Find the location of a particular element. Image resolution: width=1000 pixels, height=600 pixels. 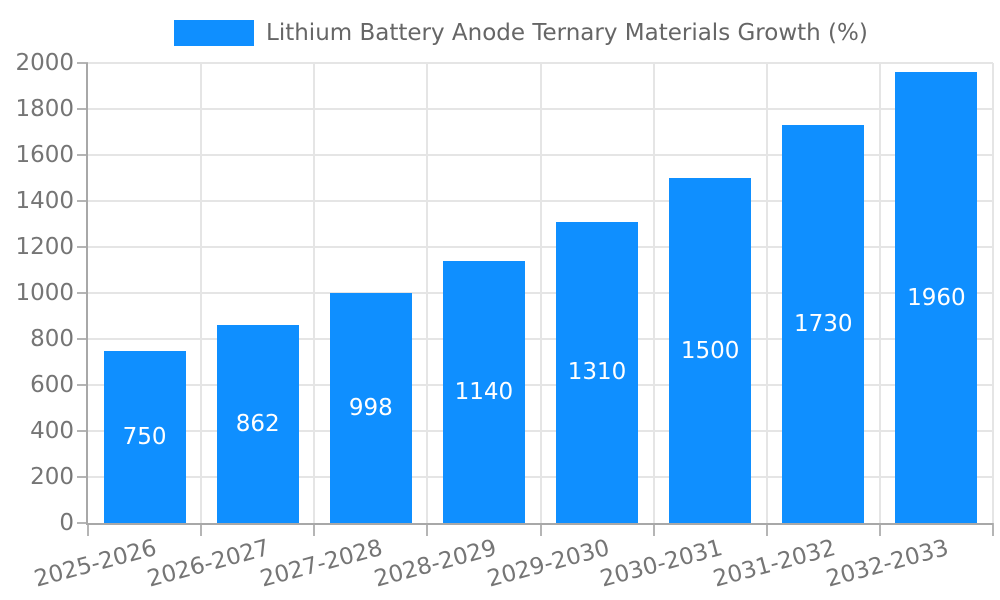

bar-2027-2028 is located at coordinates (370, 408).